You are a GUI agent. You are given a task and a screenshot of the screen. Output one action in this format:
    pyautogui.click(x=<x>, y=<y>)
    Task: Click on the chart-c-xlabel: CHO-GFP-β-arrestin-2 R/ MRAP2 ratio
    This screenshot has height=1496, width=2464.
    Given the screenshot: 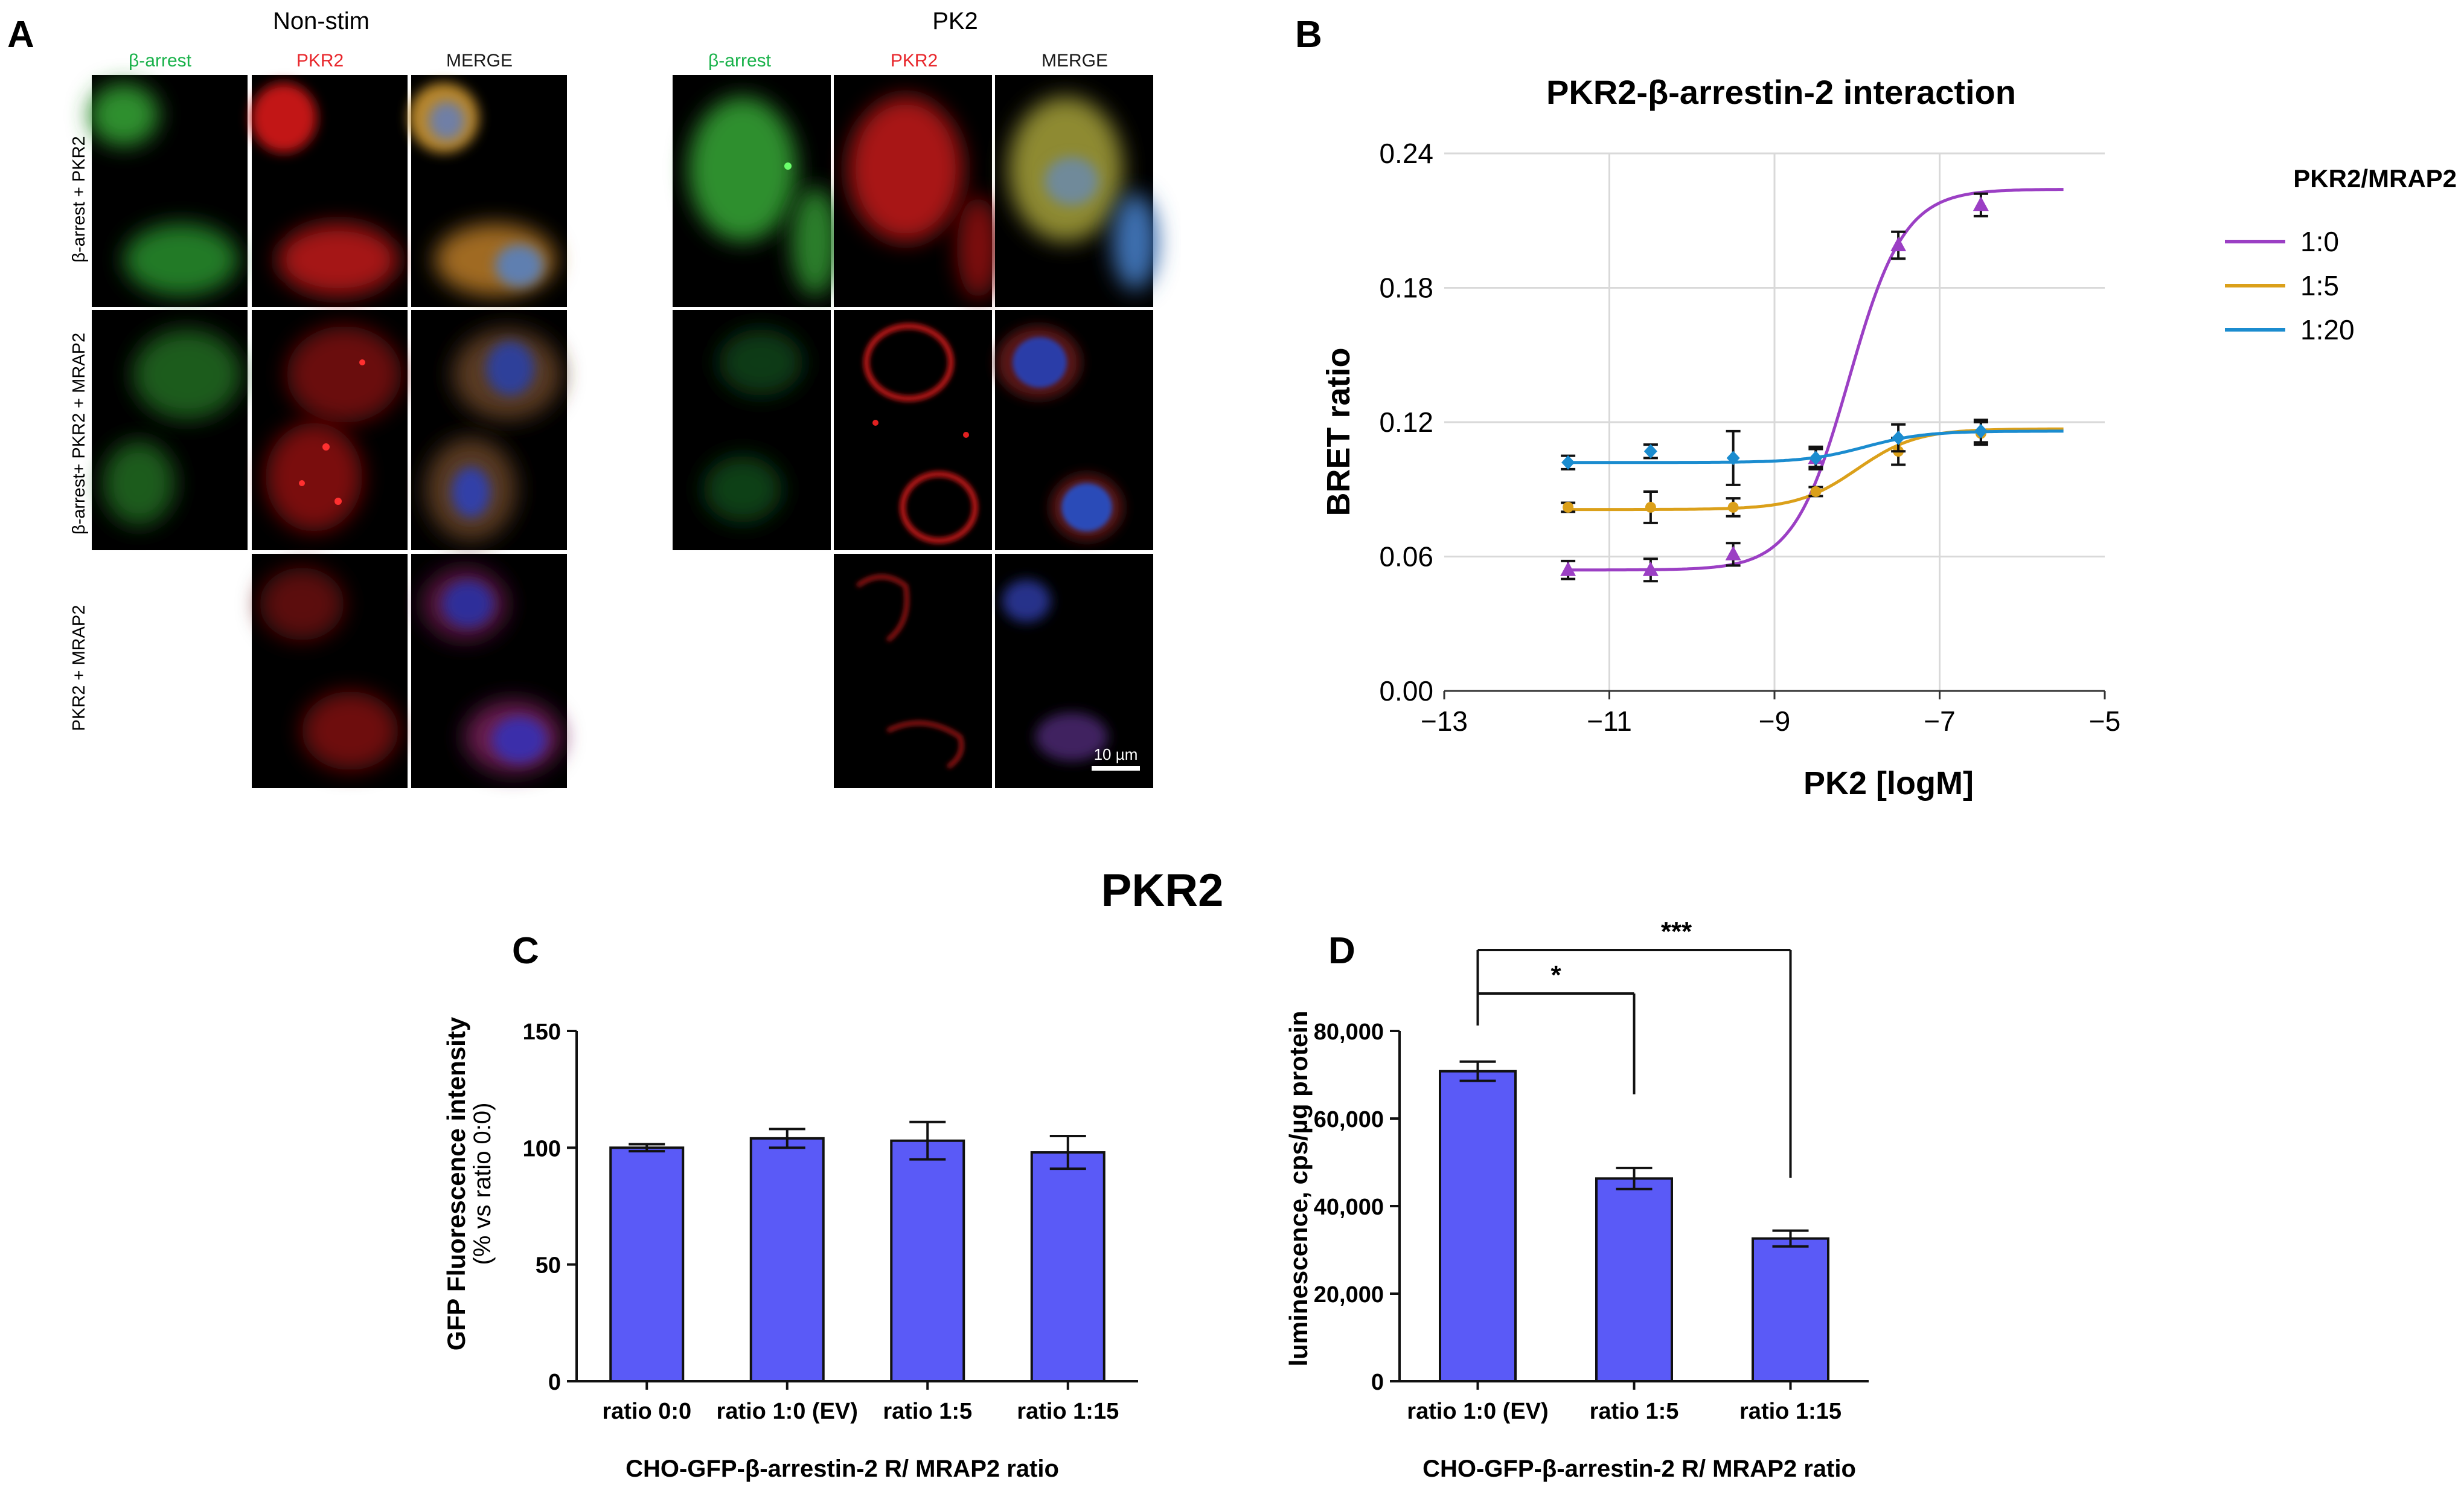 What is the action you would take?
    pyautogui.click(x=842, y=1469)
    